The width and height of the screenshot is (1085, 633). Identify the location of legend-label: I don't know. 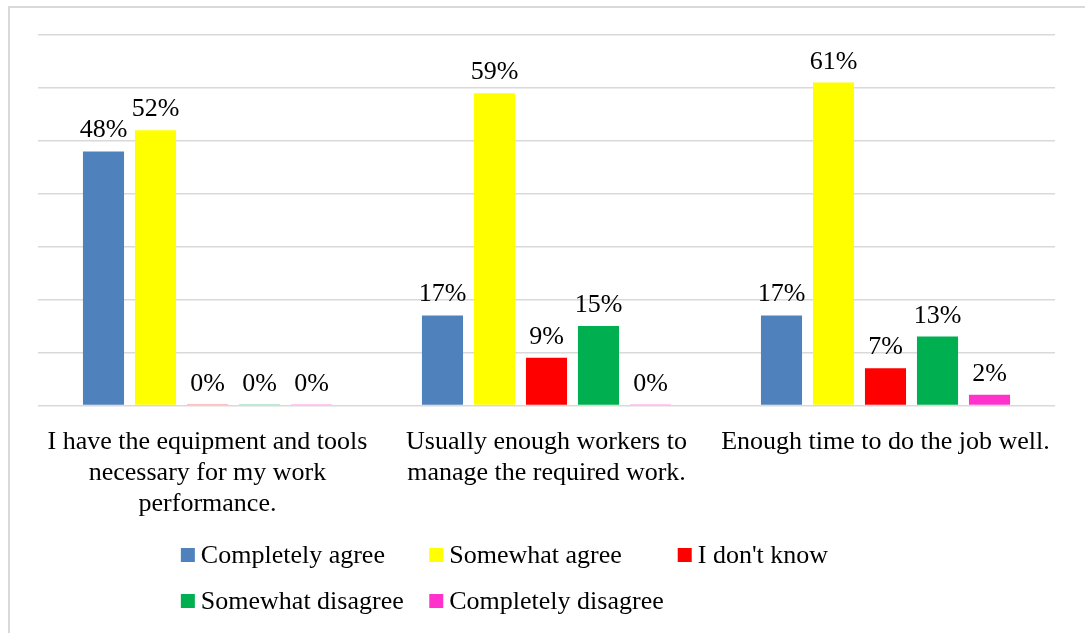
(763, 554).